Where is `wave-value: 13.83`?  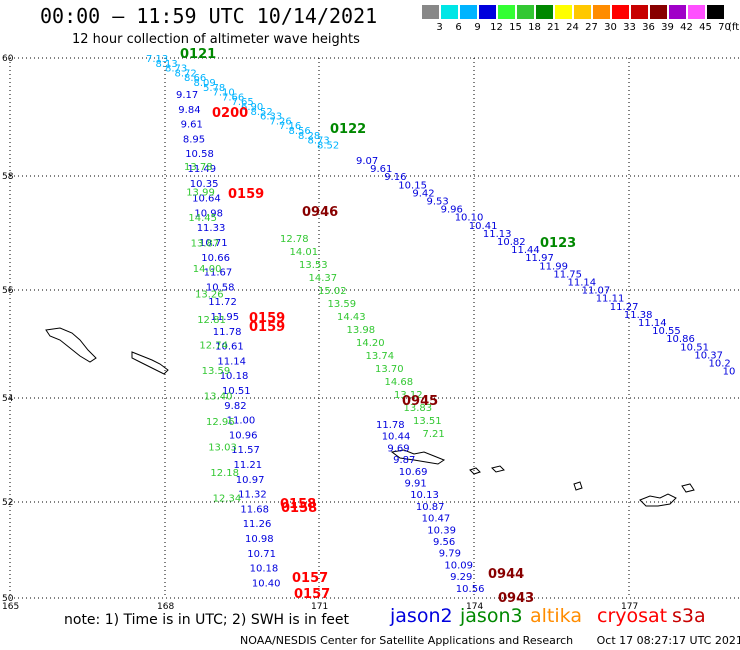 wave-value: 13.83 is located at coordinates (418, 408).